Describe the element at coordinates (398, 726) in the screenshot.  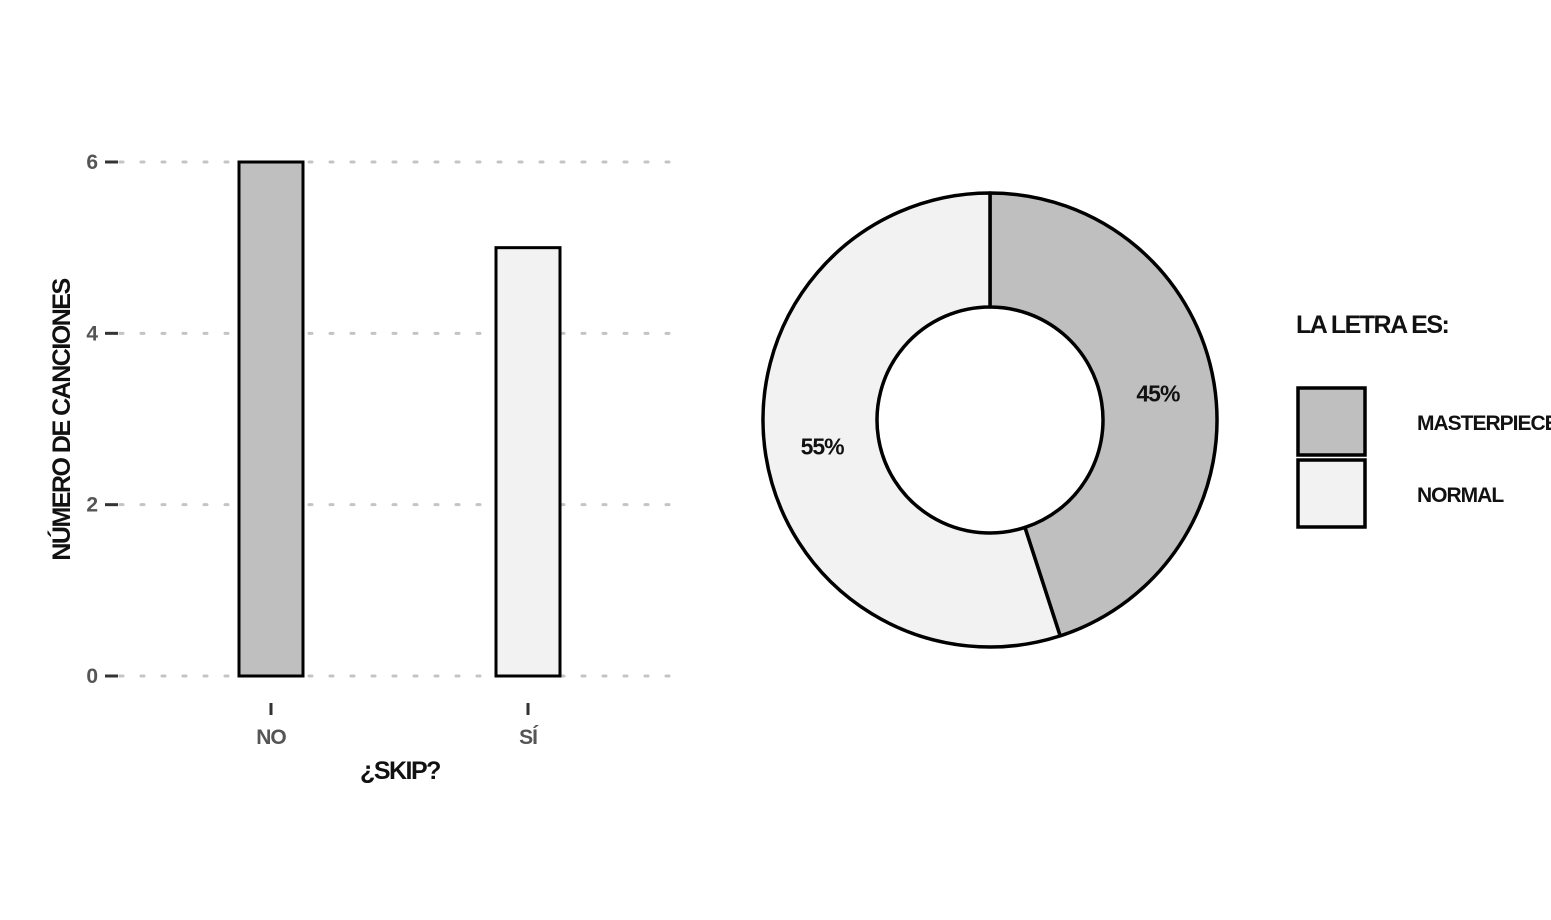
I see `bar-chart-x-ticks: NO SÍ` at that location.